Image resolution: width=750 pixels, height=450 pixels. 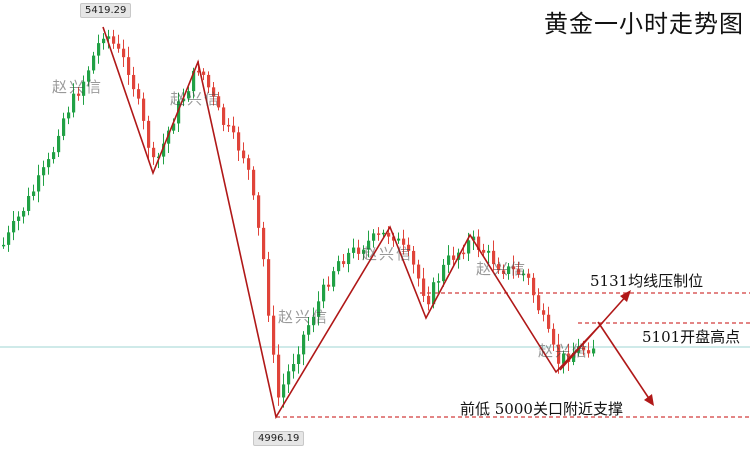 I want to click on projection-down-arrow, so click(x=649, y=400).